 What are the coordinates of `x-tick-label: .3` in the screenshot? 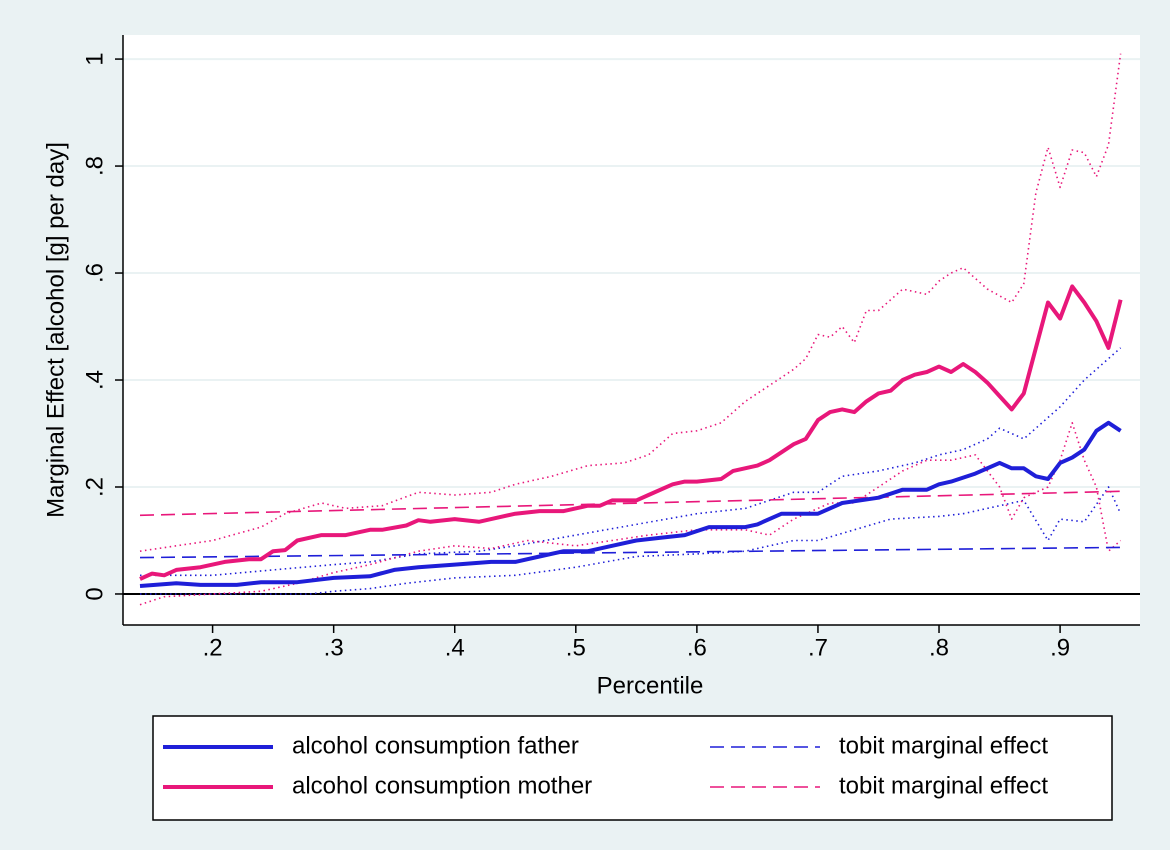 It's located at (334, 647).